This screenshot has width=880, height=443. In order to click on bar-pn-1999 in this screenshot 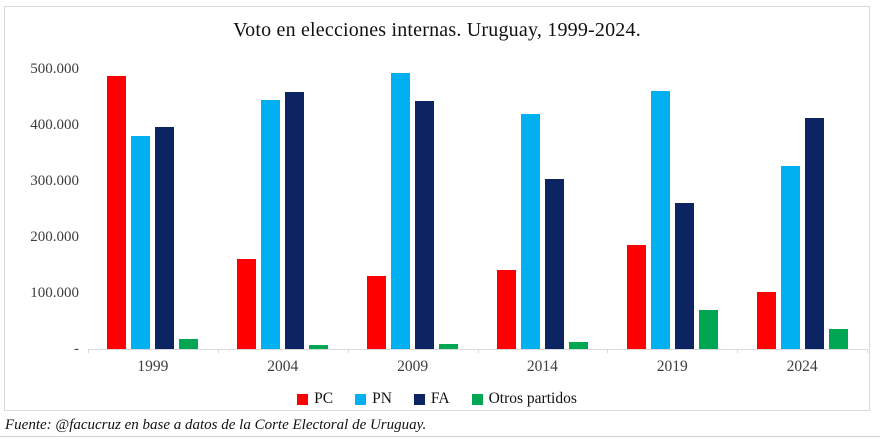, I will do `click(141, 242)`.